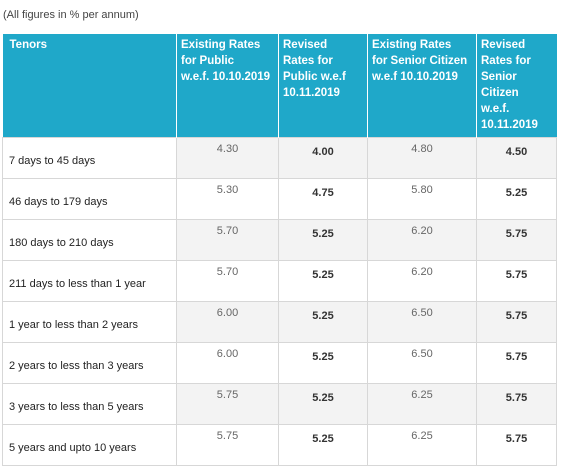 The image size is (568, 466). Describe the element at coordinates (71, 15) in the screenshot. I see `units-note: (All figures in % per annum)` at that location.